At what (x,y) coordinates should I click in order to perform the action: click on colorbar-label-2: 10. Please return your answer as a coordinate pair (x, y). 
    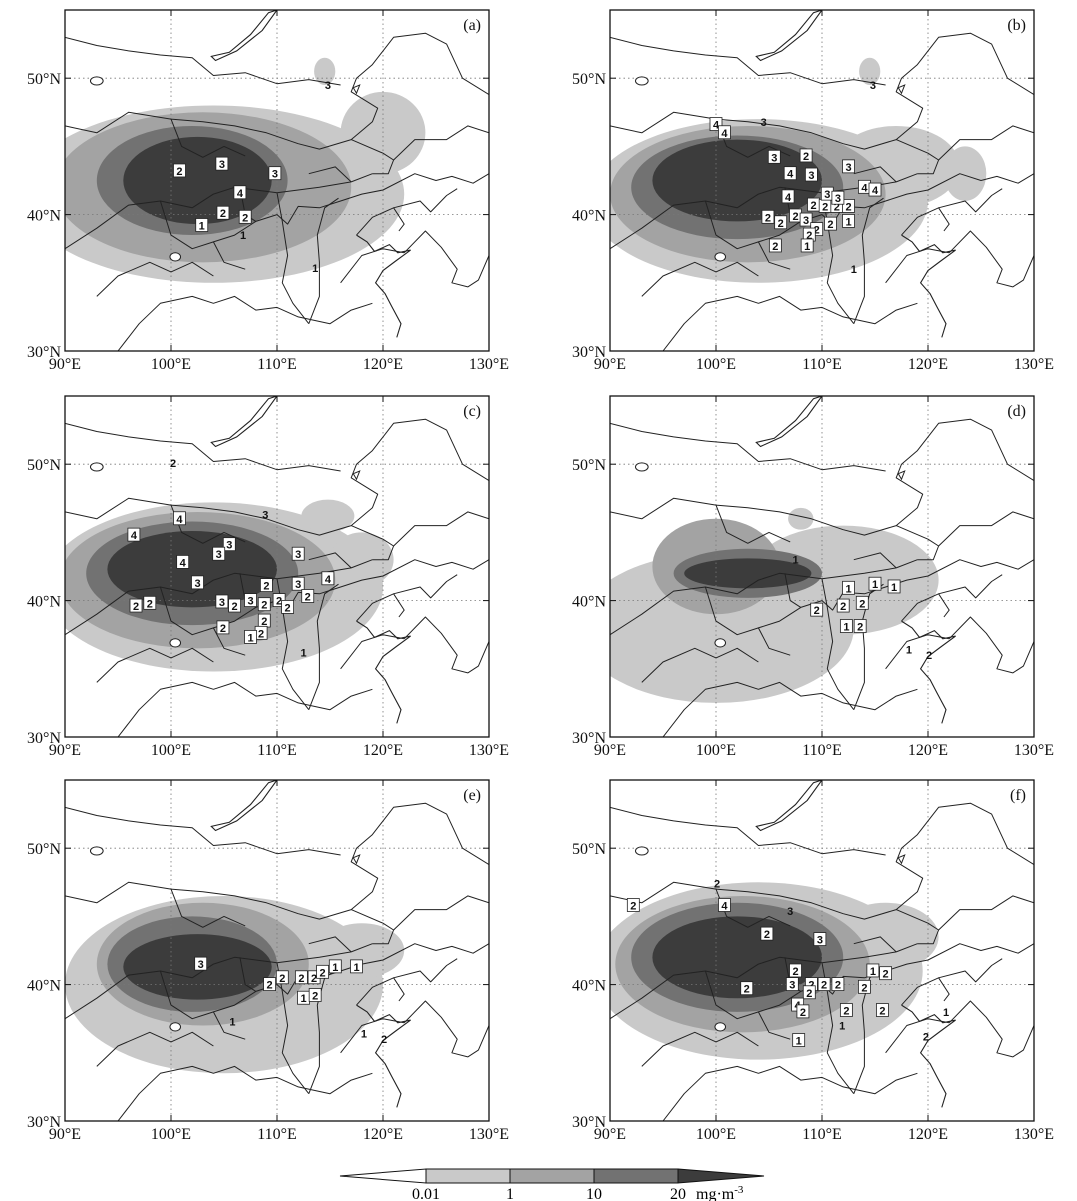
    Looking at the image, I should click on (594, 1193).